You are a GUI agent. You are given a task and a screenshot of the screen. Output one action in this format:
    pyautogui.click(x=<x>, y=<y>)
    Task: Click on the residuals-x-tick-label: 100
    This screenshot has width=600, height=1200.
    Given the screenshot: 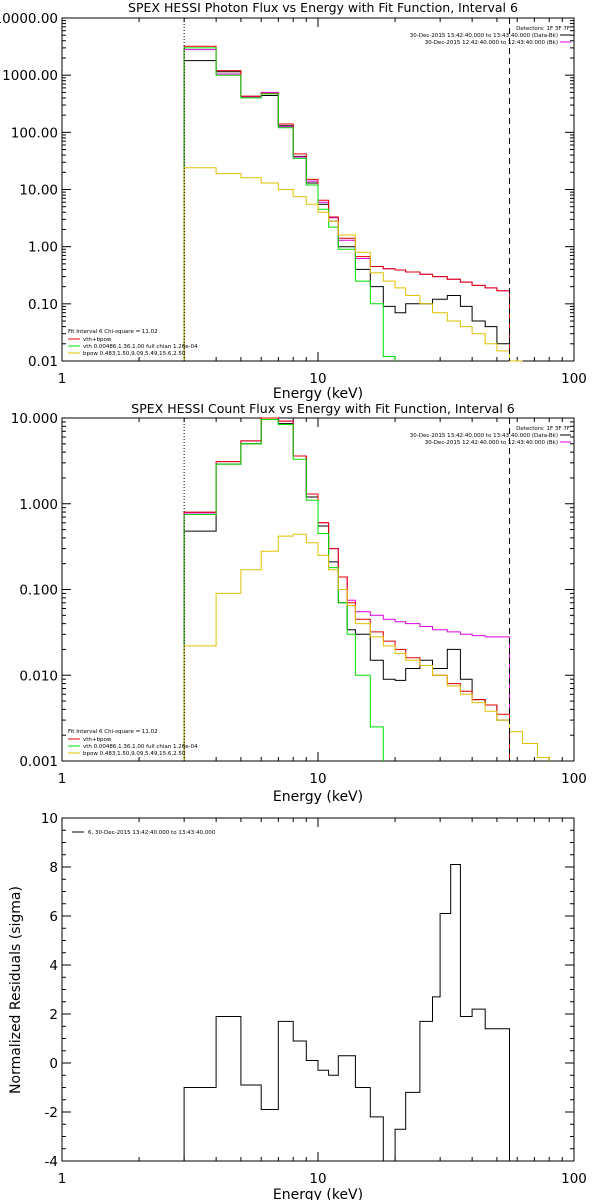 What is the action you would take?
    pyautogui.click(x=574, y=1179)
    